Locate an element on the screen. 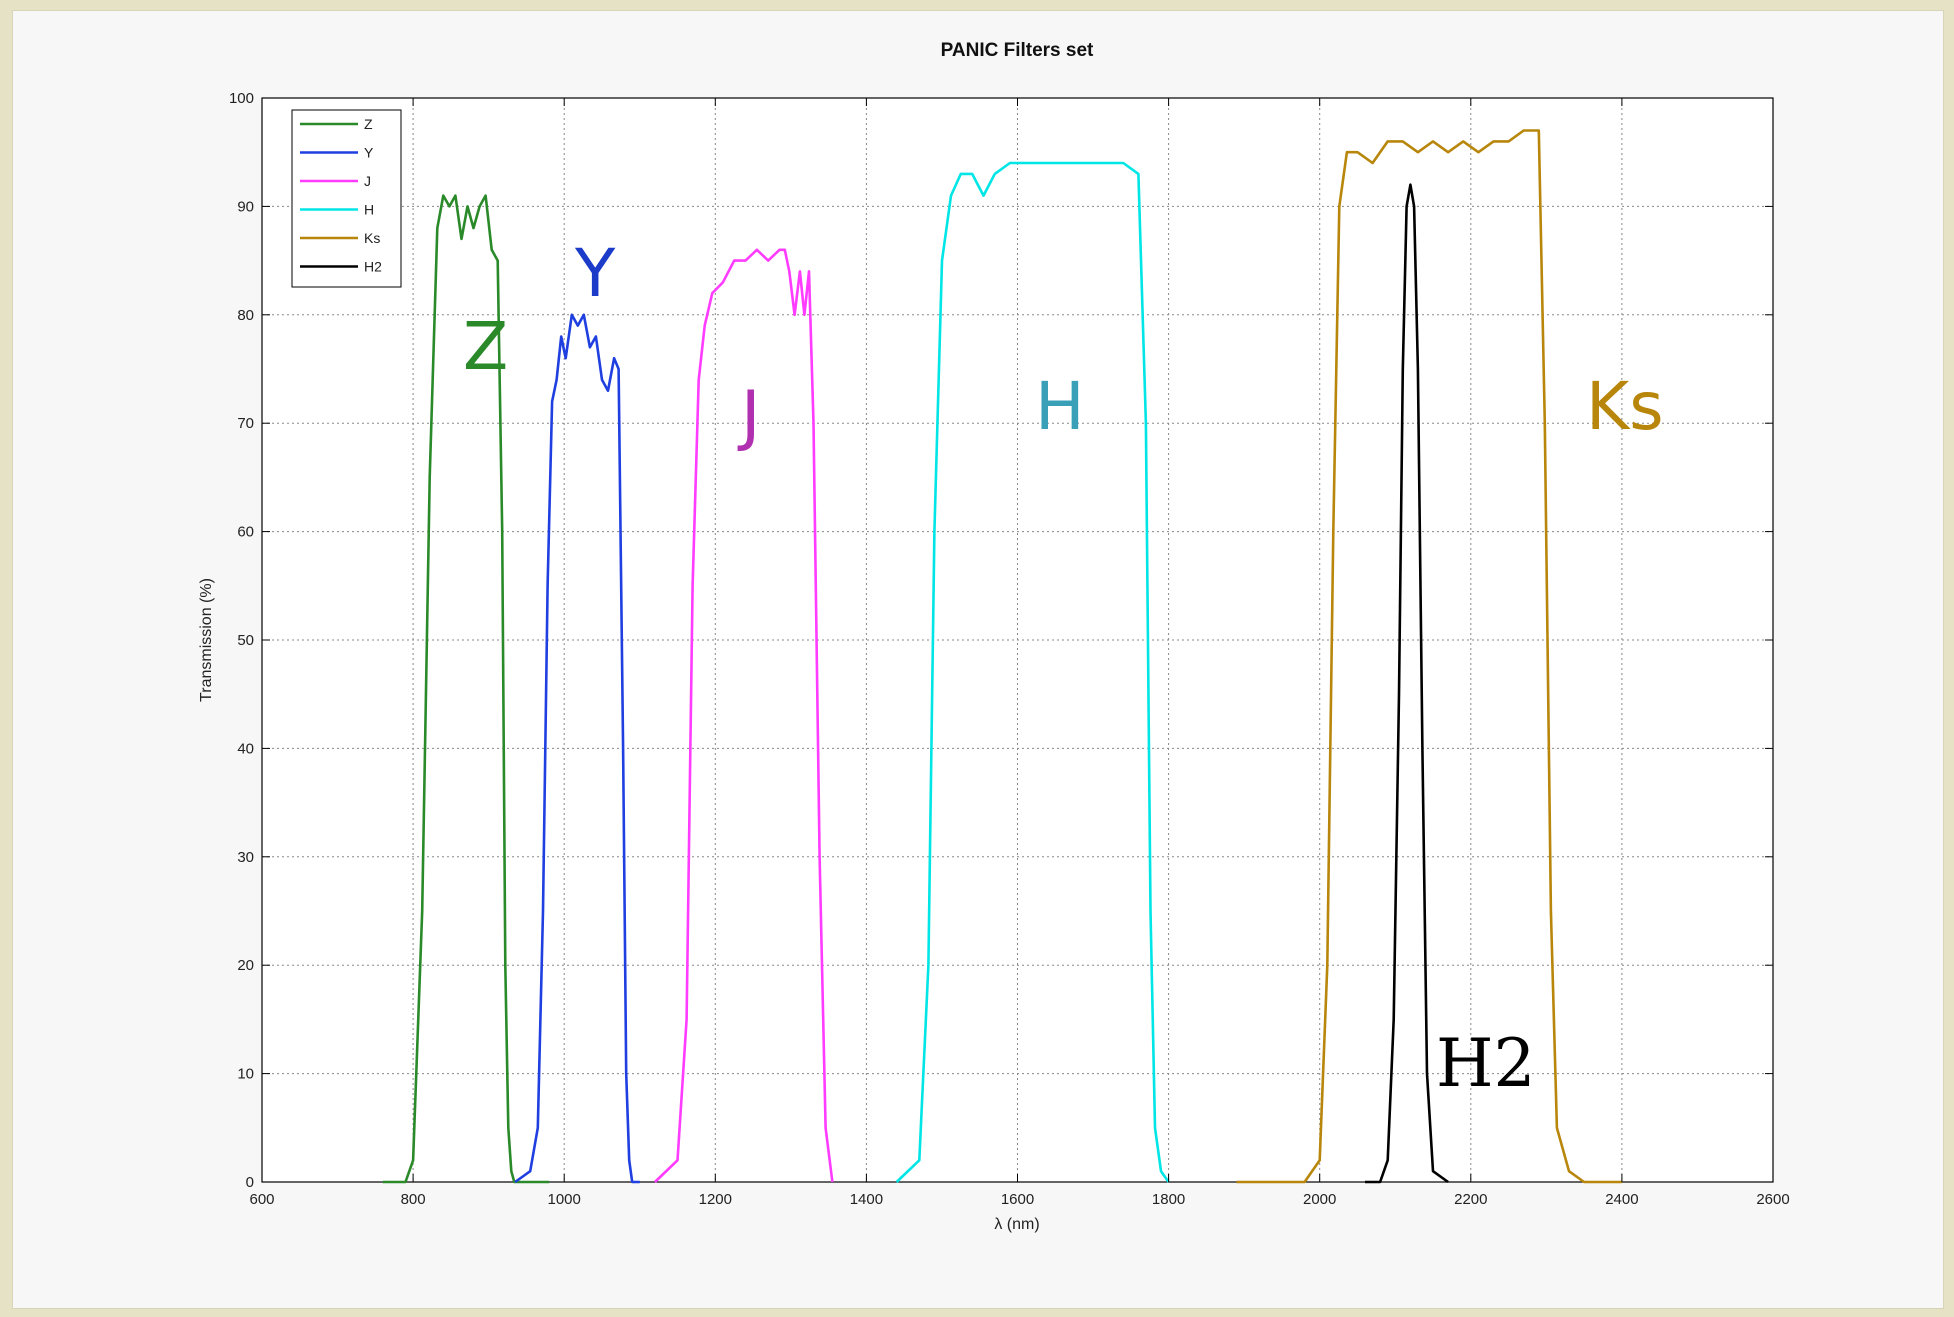 The height and width of the screenshot is (1317, 1954). x-tick-label: 2400 is located at coordinates (1621, 1199).